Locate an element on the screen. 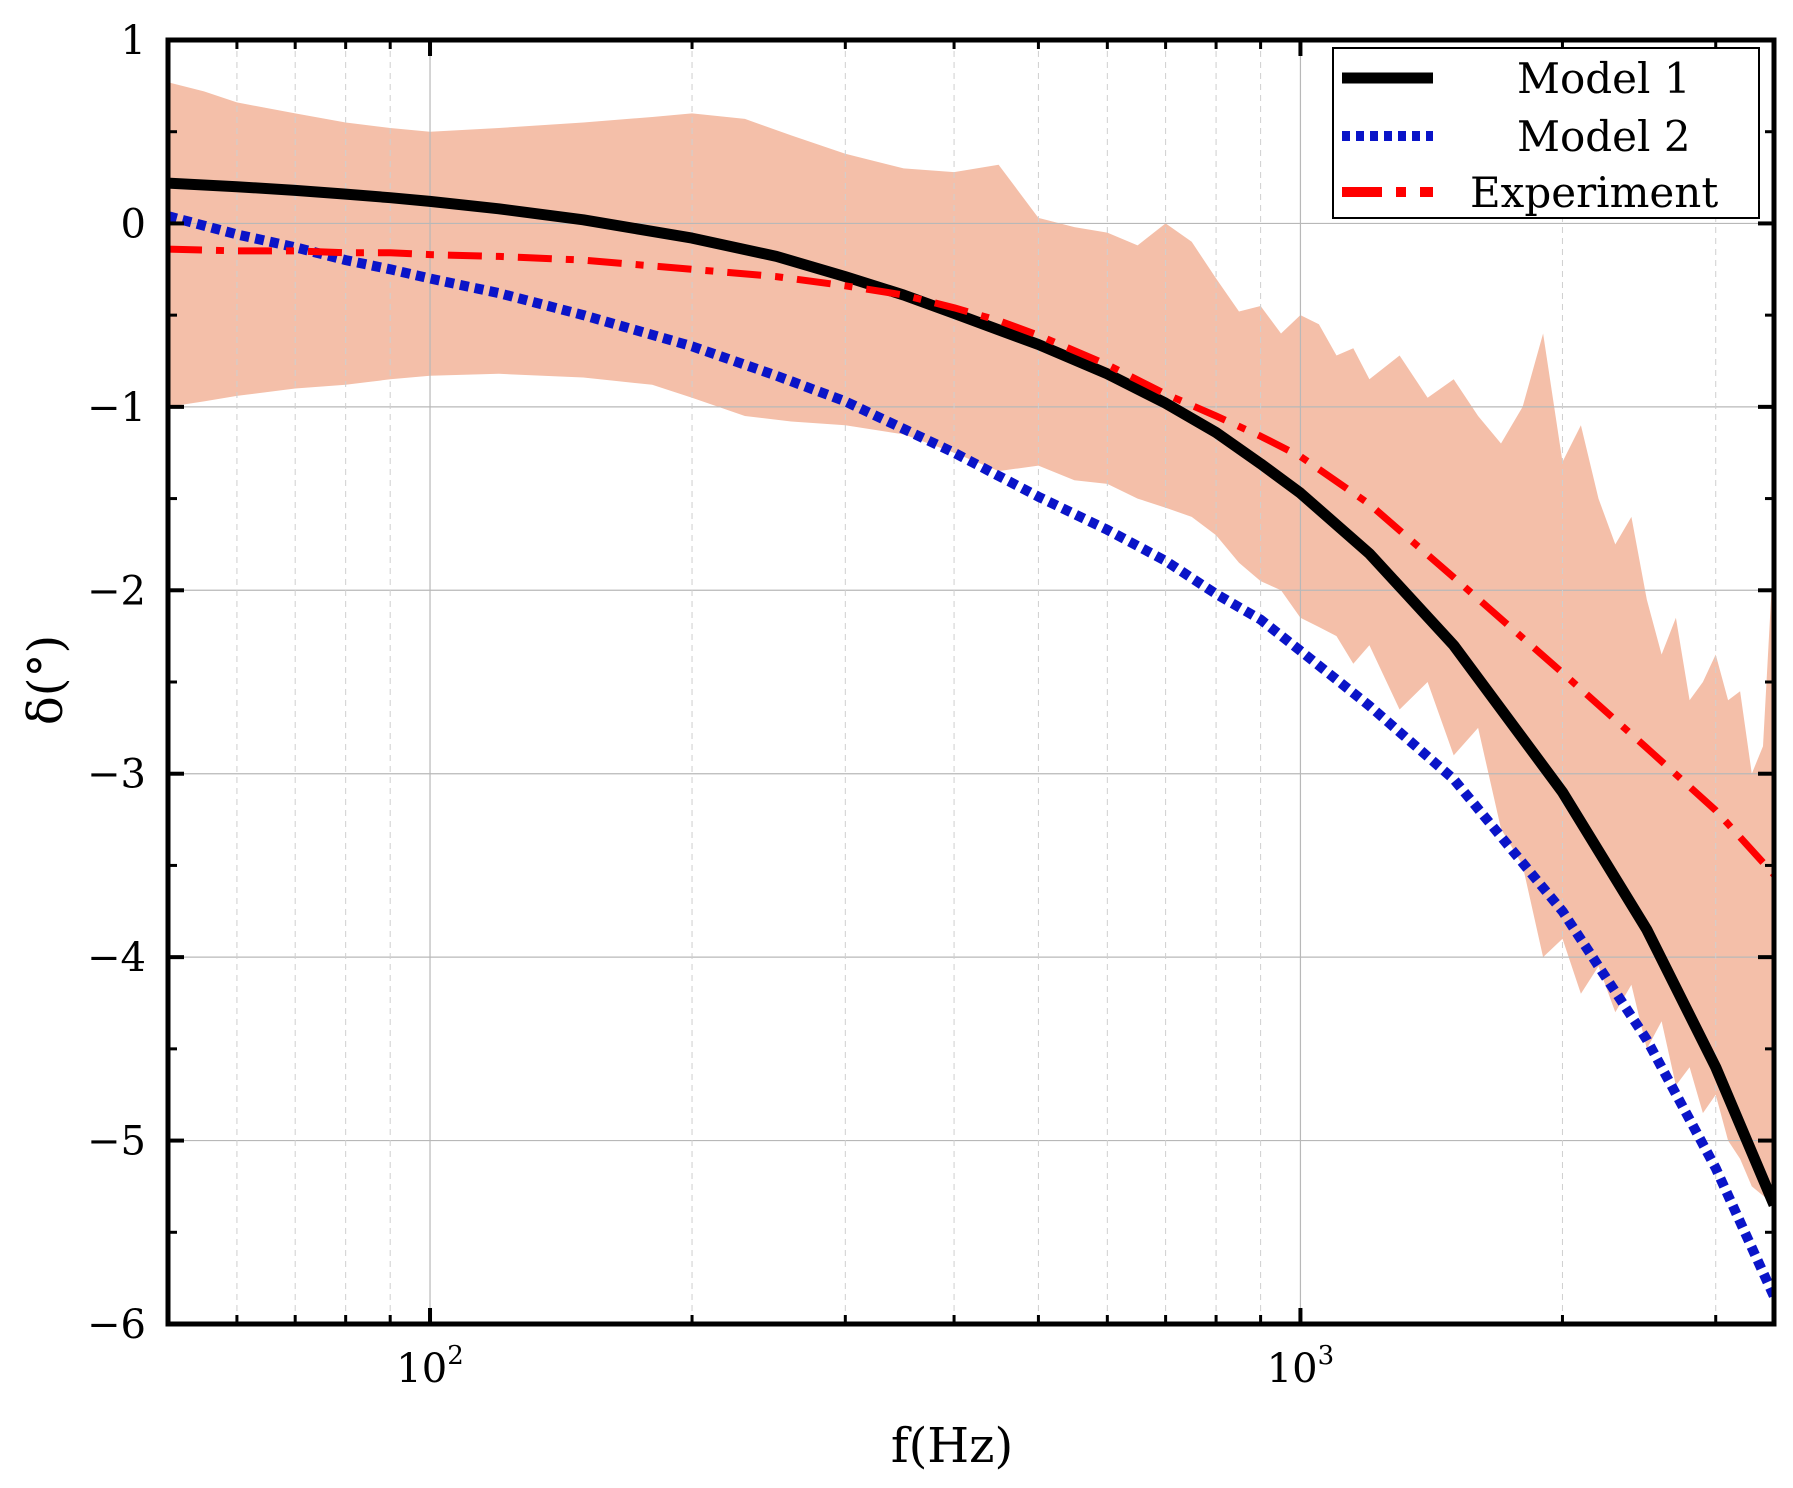  y-axis-title: δ(°) is located at coordinates (46, 680).